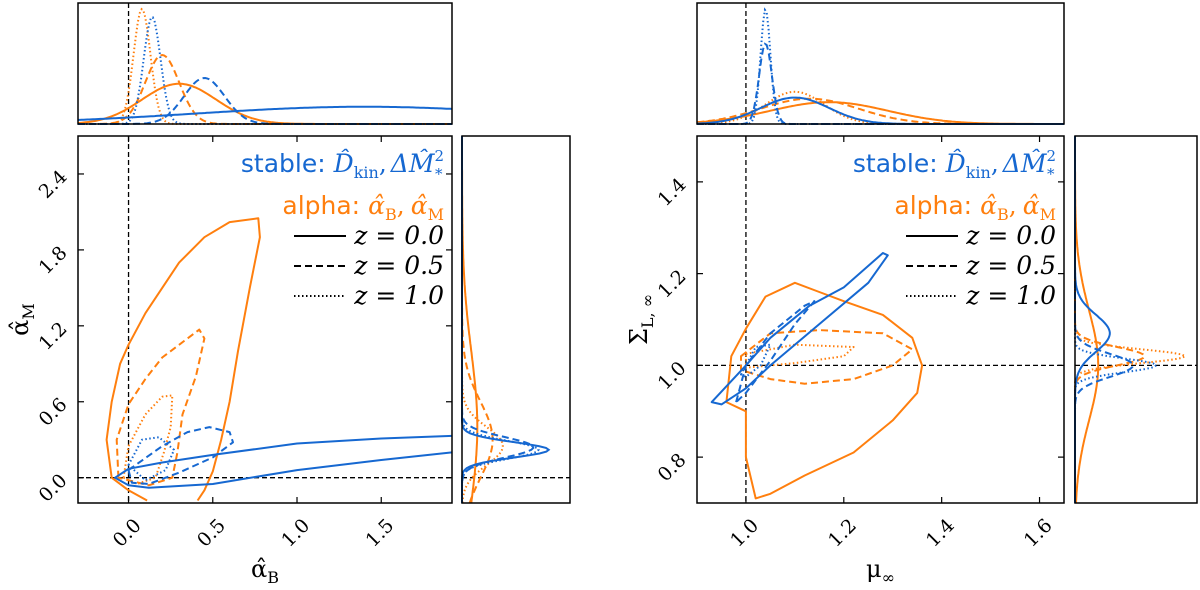 Image resolution: width=1200 pixels, height=590 pixels. Describe the element at coordinates (127, 533) in the screenshot. I see `x-tick-label: 0.0` at that location.